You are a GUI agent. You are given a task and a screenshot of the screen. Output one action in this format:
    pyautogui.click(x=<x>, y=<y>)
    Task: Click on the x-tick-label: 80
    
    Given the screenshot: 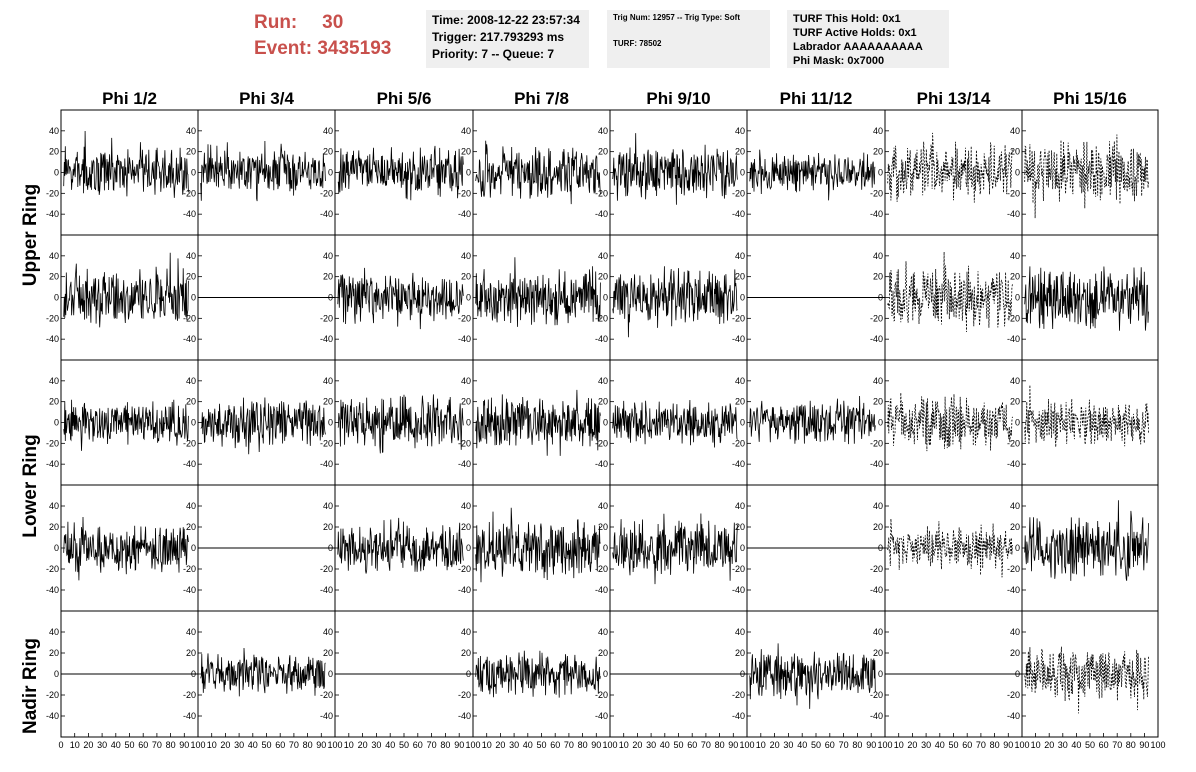 What is the action you would take?
    pyautogui.click(x=171, y=745)
    